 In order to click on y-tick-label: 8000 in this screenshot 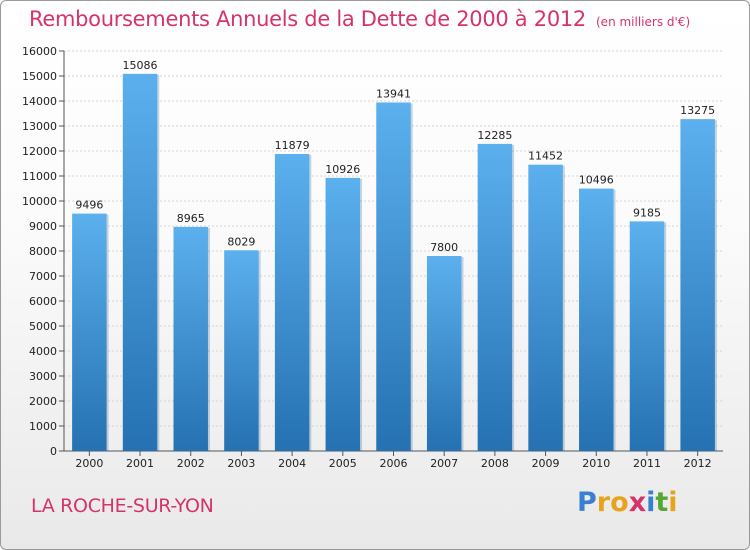, I will do `click(43, 251)`.